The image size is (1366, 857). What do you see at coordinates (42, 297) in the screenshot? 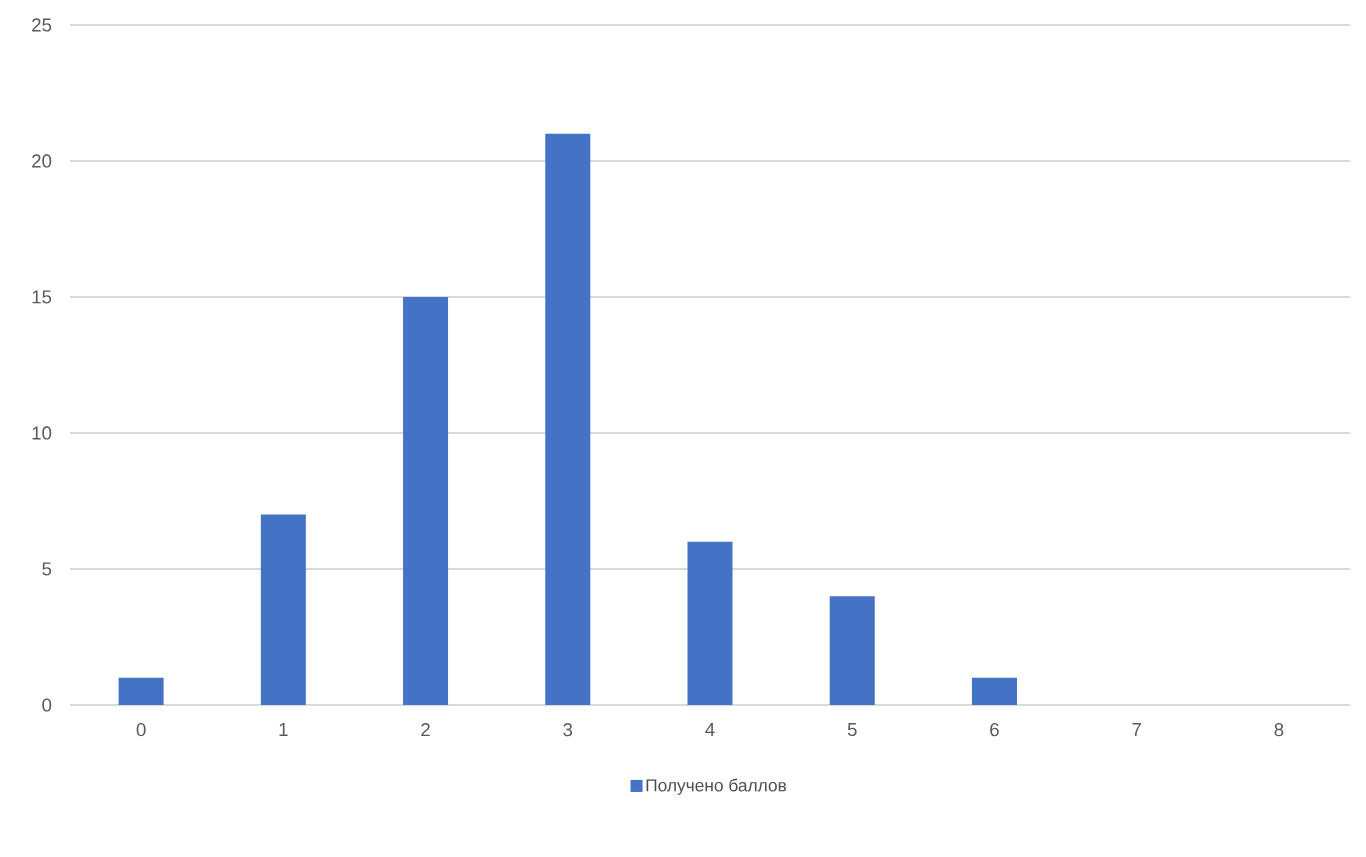
I see `y-tick-label: 15` at bounding box center [42, 297].